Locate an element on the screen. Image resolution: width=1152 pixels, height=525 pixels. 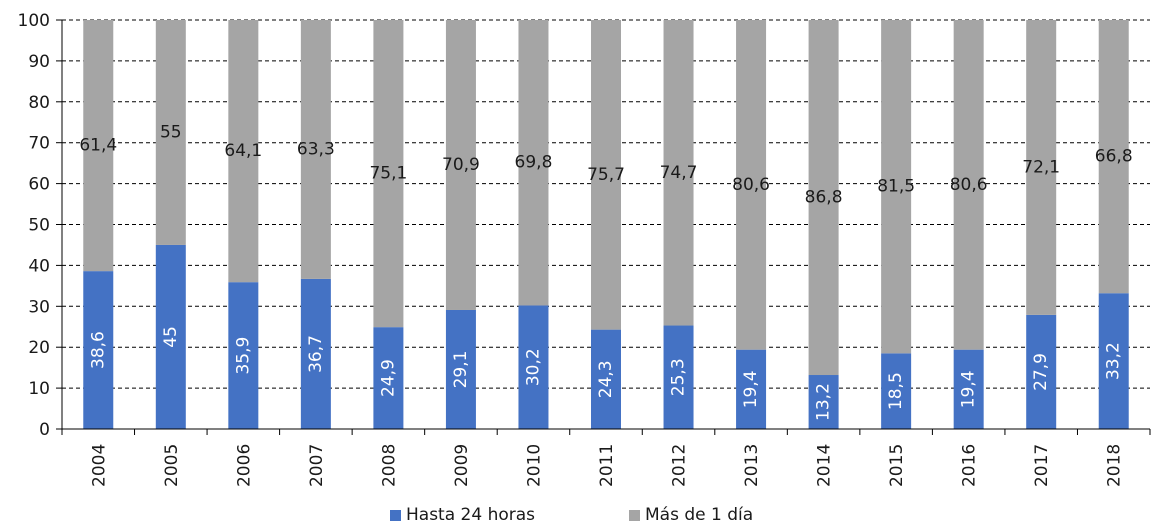
bar-mas-de-1-dia-2015 is located at coordinates (896, 187).